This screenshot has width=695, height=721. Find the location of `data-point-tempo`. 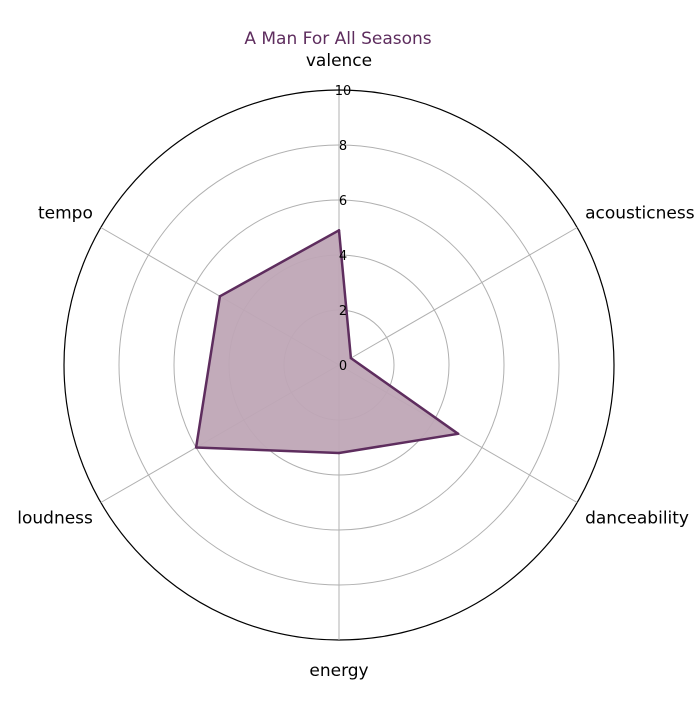

data-point-tempo is located at coordinates (220, 296).